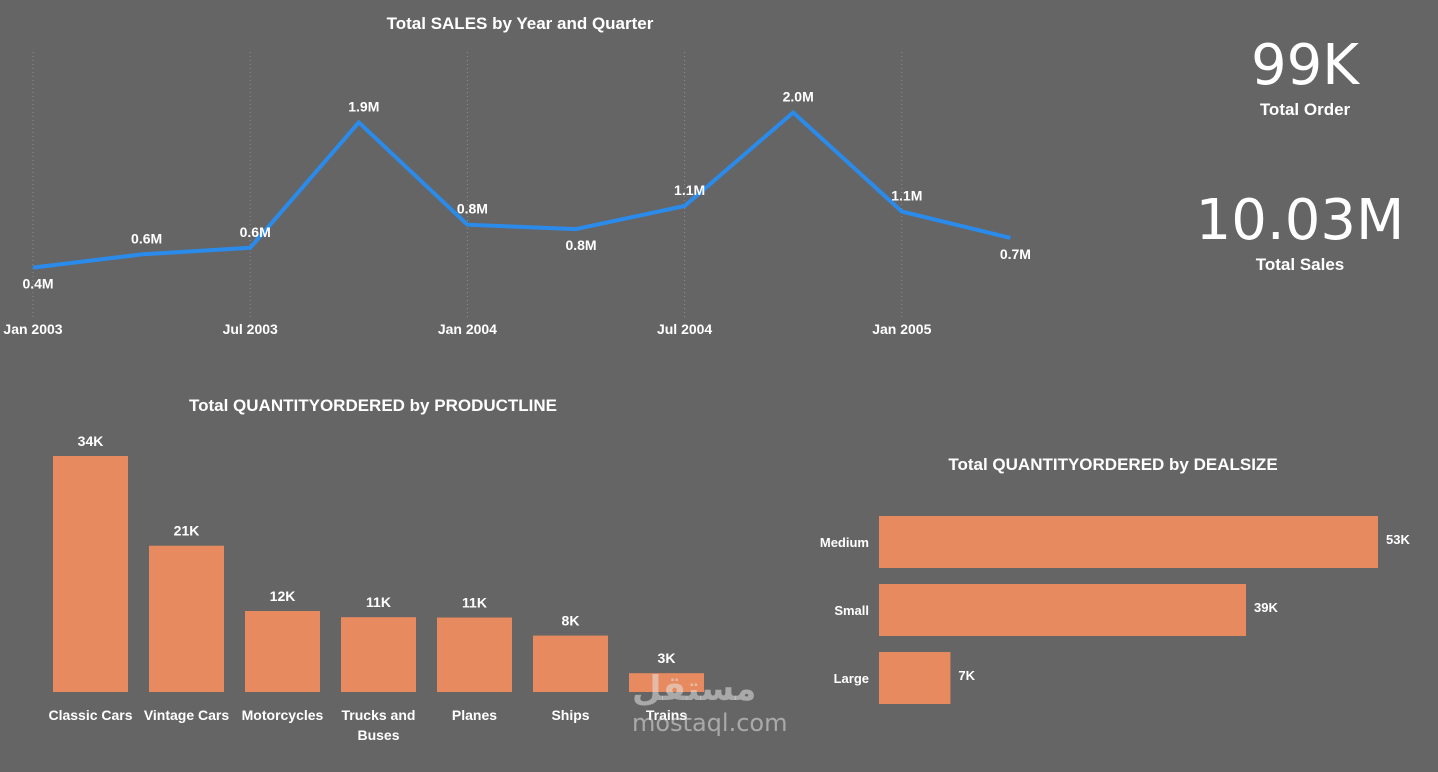  I want to click on category-label: Classic Cars, so click(90, 715).